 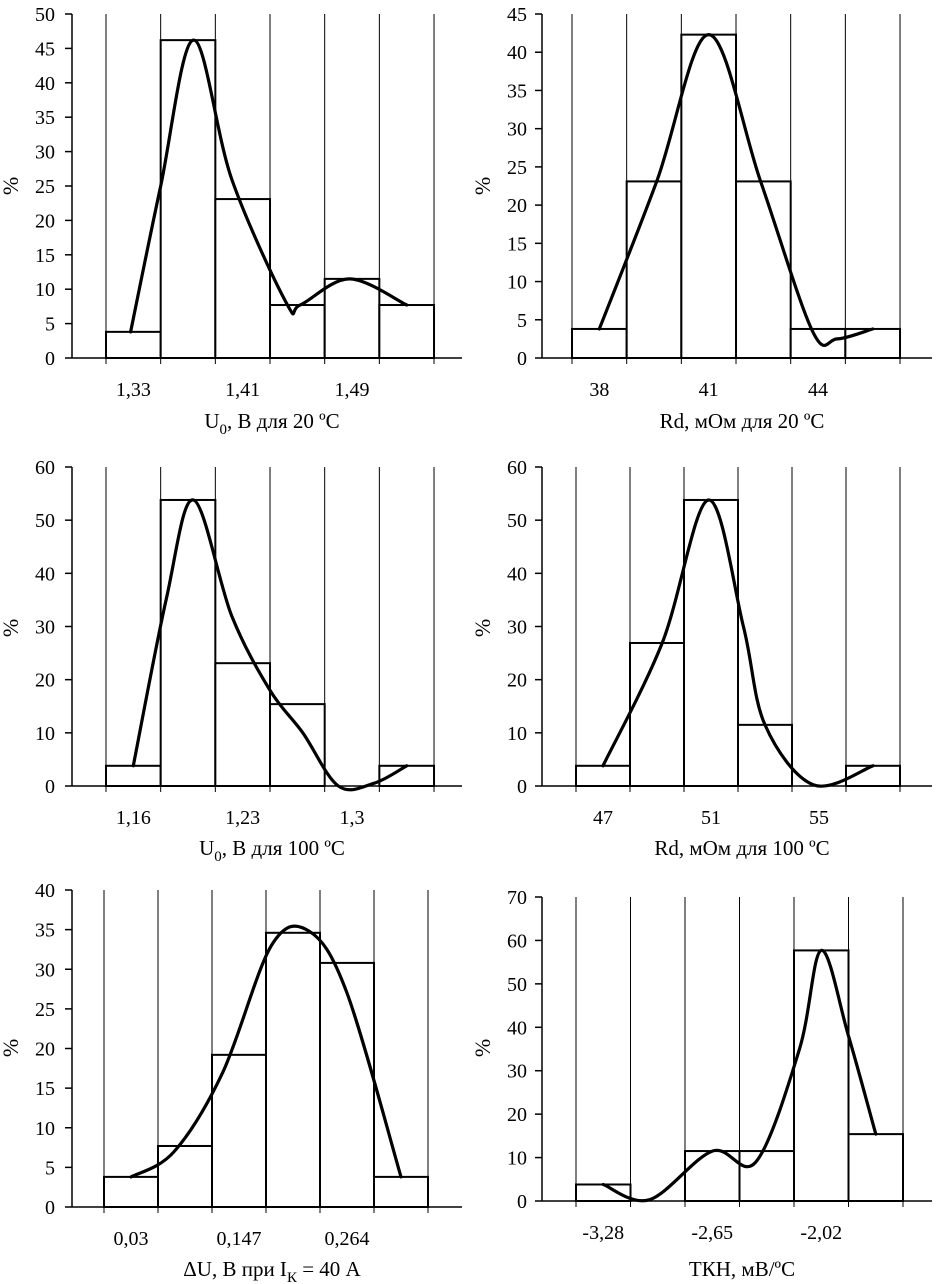 I want to click on y-tick-label: 30, so click(x=45, y=970).